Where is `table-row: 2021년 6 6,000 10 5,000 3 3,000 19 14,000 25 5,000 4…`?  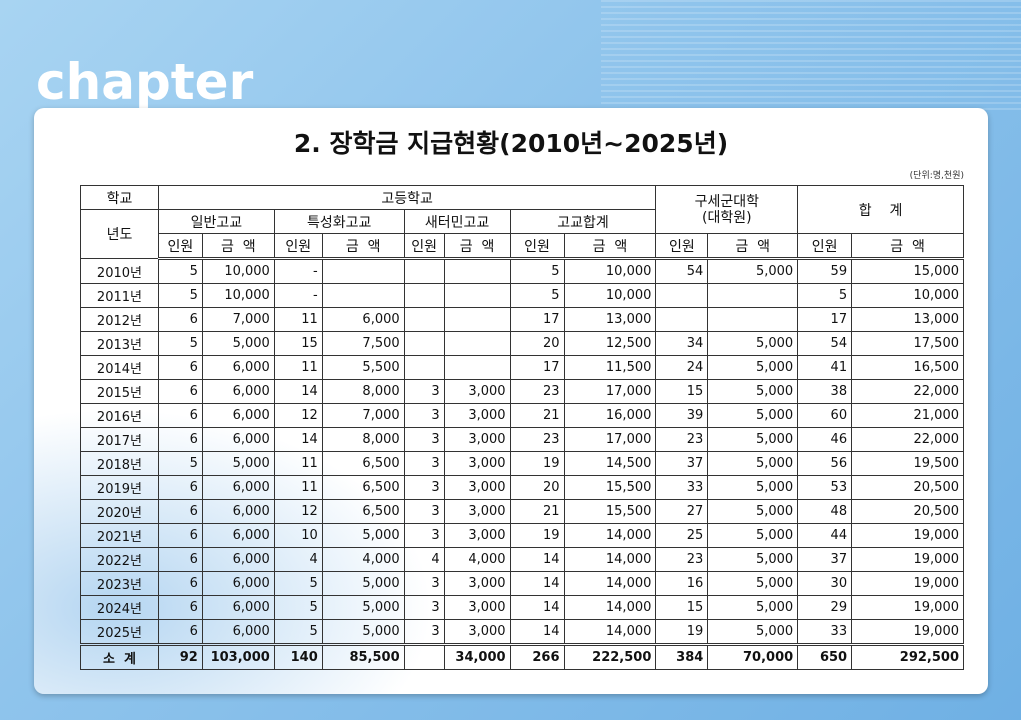
table-row: 2021년 6 6,000 10 5,000 3 3,000 19 14,000 25 5,000 4… is located at coordinates (522, 535).